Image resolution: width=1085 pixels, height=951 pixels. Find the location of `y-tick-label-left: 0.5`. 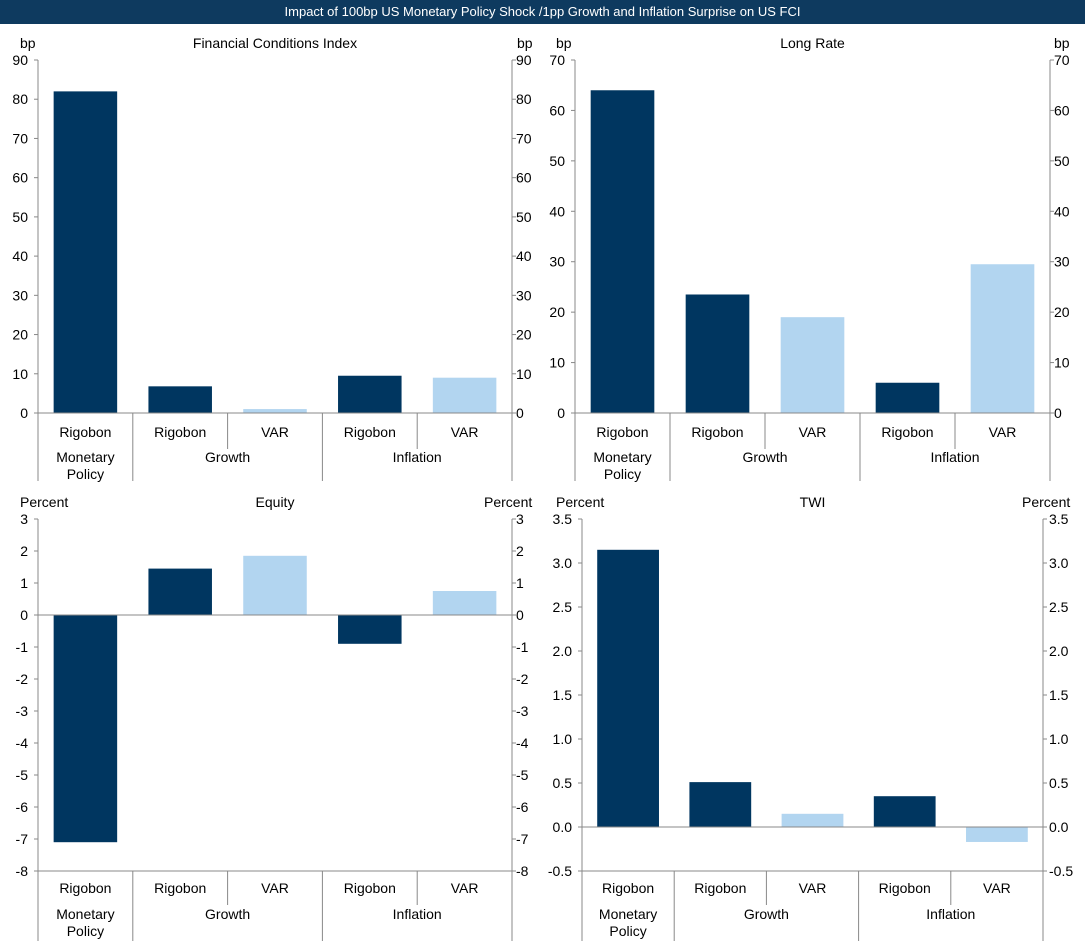

y-tick-label-left: 0.5 is located at coordinates (563, 783).